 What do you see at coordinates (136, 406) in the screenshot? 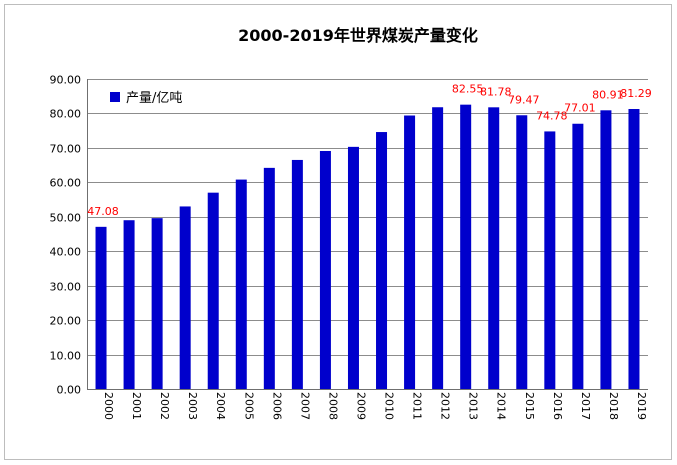
I see `x-tick-label: 2001` at bounding box center [136, 406].